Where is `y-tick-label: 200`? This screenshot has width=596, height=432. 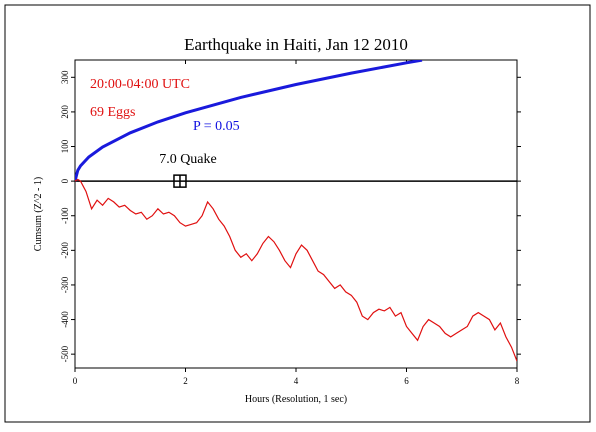 y-tick-label: 200 is located at coordinates (65, 112).